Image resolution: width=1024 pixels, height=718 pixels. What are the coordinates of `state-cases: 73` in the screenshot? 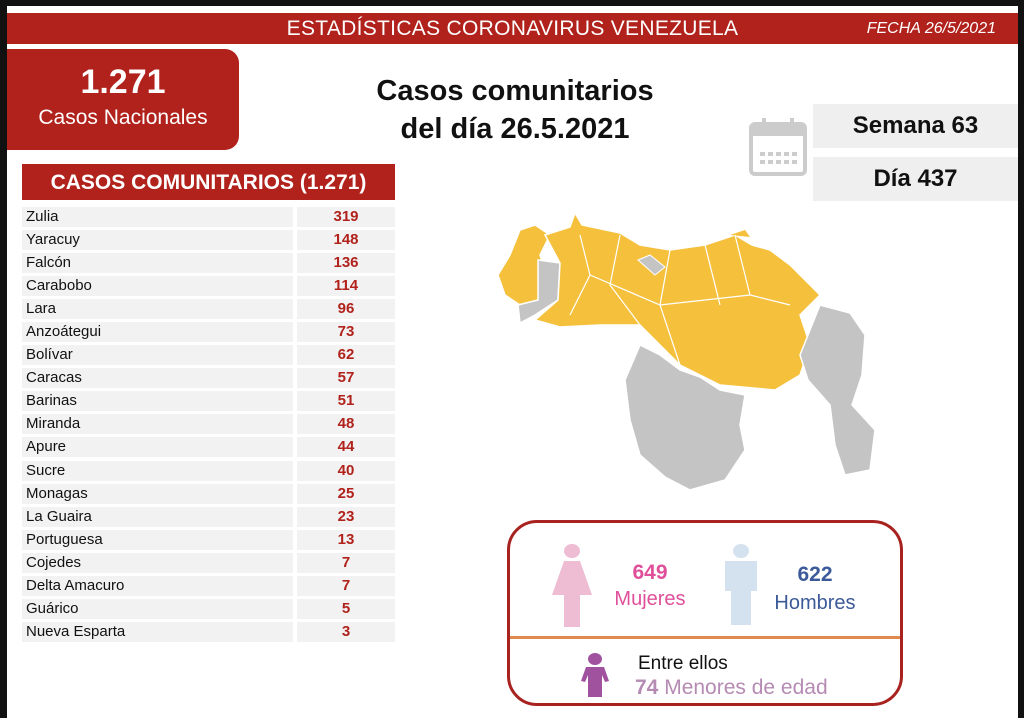 It's located at (346, 332).